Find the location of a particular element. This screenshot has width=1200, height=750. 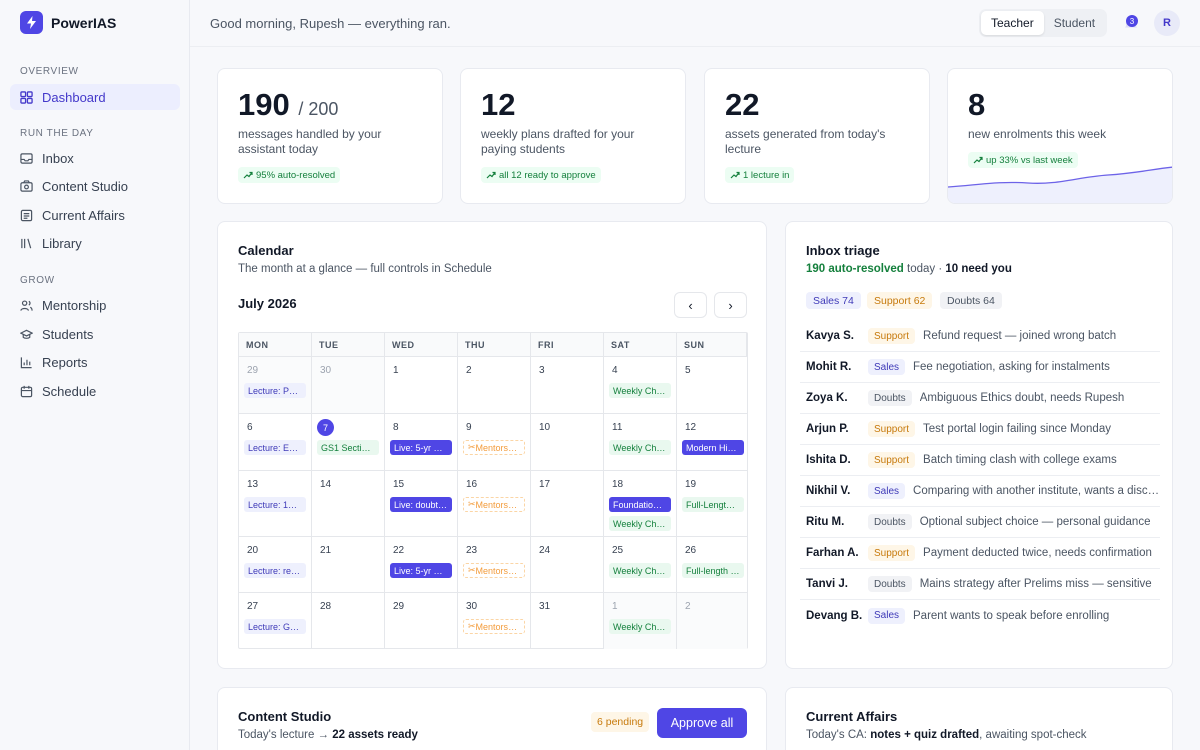

calendar-day-cell: 19 Full-Length Mock is located at coordinates (712, 504).